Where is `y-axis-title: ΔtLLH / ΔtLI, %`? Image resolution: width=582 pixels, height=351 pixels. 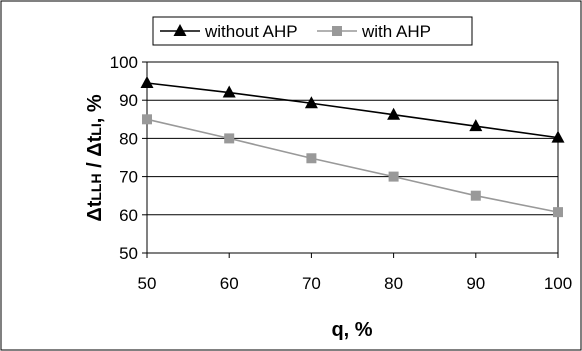 y-axis-title: ΔtLLH / ΔtLI, % is located at coordinates (95, 158).